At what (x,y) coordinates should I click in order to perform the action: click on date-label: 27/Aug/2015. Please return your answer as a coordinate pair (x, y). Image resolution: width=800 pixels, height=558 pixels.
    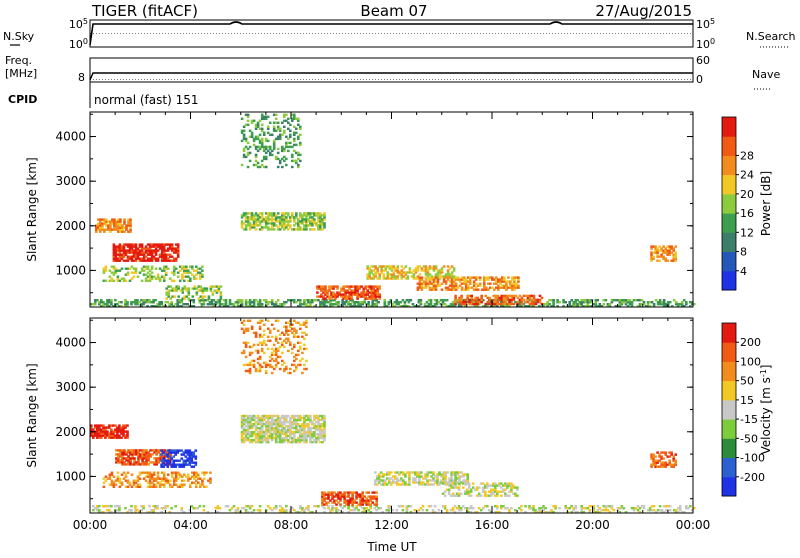
    Looking at the image, I should click on (643, 11).